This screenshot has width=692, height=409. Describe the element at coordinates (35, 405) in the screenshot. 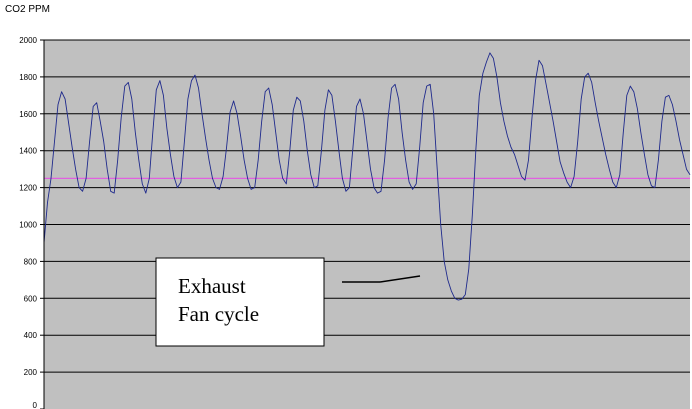

I see `y-tick-label-0: 0` at that location.